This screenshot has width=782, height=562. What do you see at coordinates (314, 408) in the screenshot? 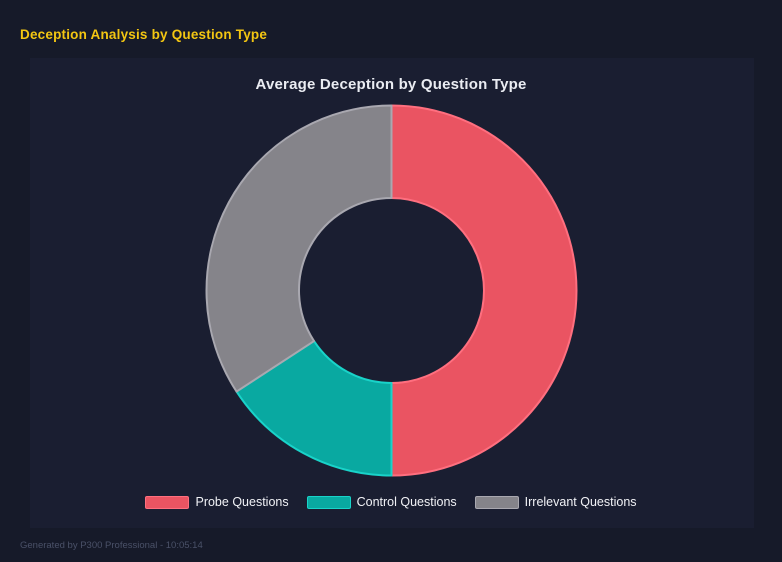
I see `donut-segment-control-questions` at bounding box center [314, 408].